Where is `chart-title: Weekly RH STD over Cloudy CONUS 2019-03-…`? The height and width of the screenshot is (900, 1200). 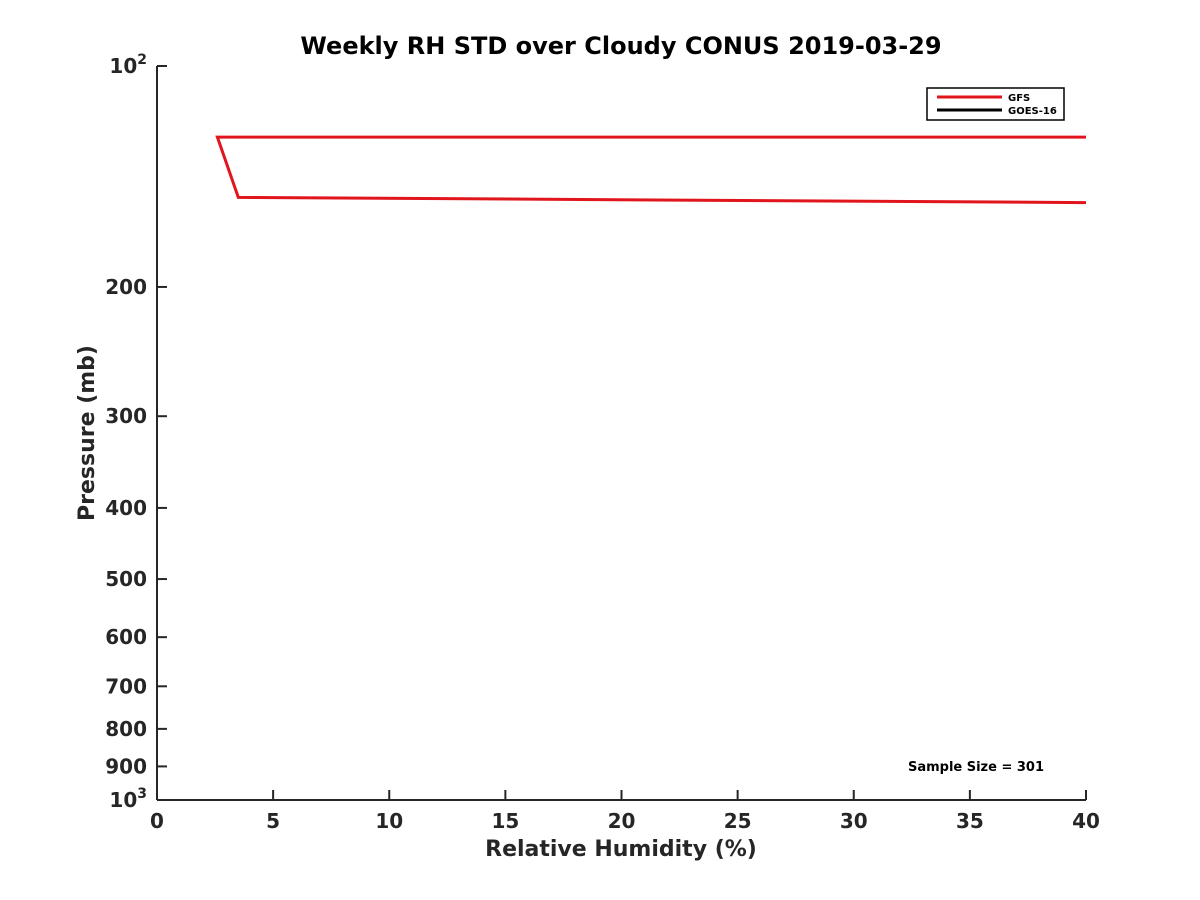
chart-title: Weekly RH STD over Cloudy CONUS 2019-03-… is located at coordinates (620, 46).